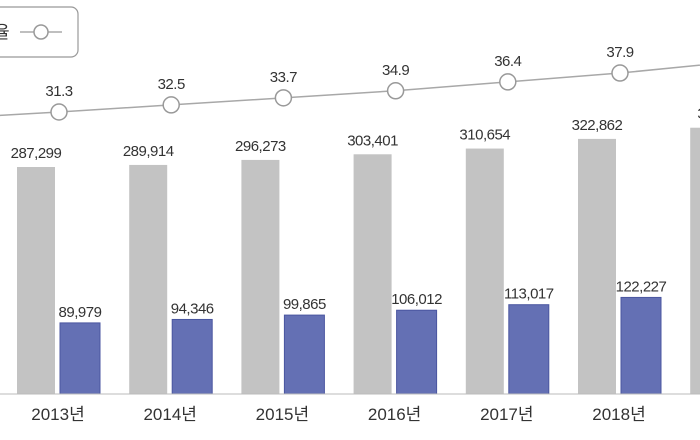 This screenshot has width=700, height=440. What do you see at coordinates (394, 414) in the screenshot?
I see `x-tick-label: 2016년` at bounding box center [394, 414].